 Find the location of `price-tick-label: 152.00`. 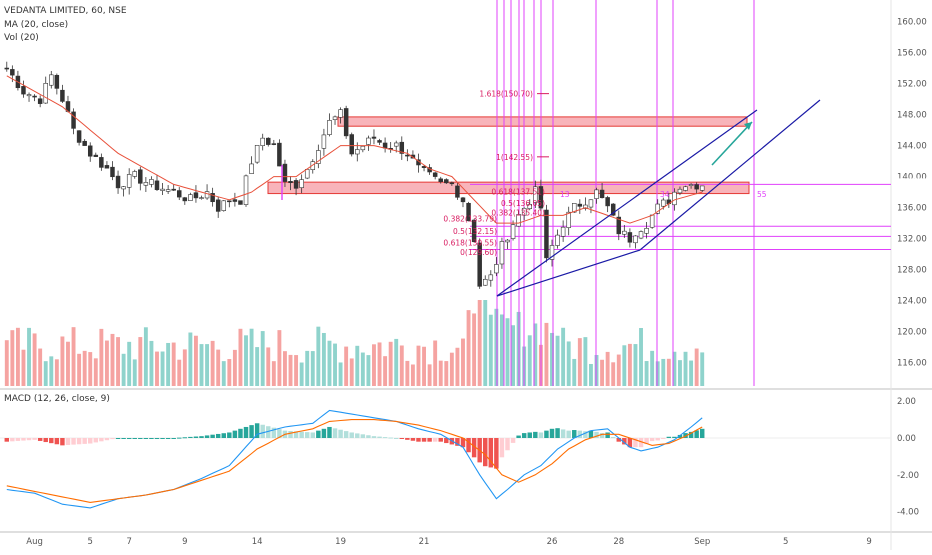

price-tick-label: 152.00 is located at coordinates (912, 85).